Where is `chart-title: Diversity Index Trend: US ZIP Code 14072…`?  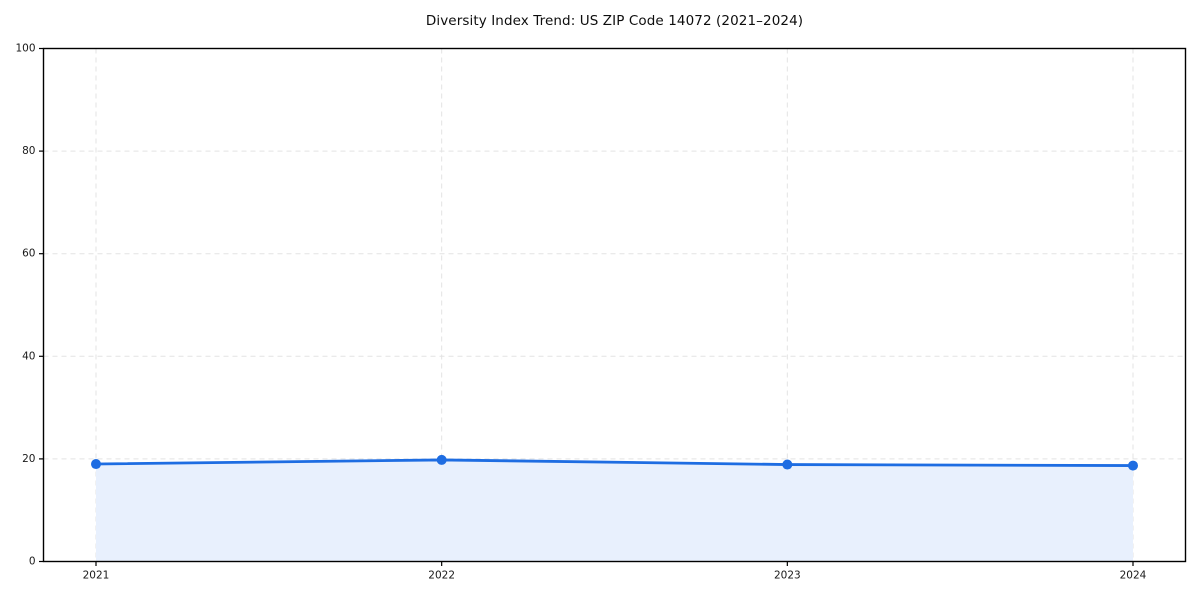 chart-title: Diversity Index Trend: US ZIP Code 14072… is located at coordinates (614, 21).